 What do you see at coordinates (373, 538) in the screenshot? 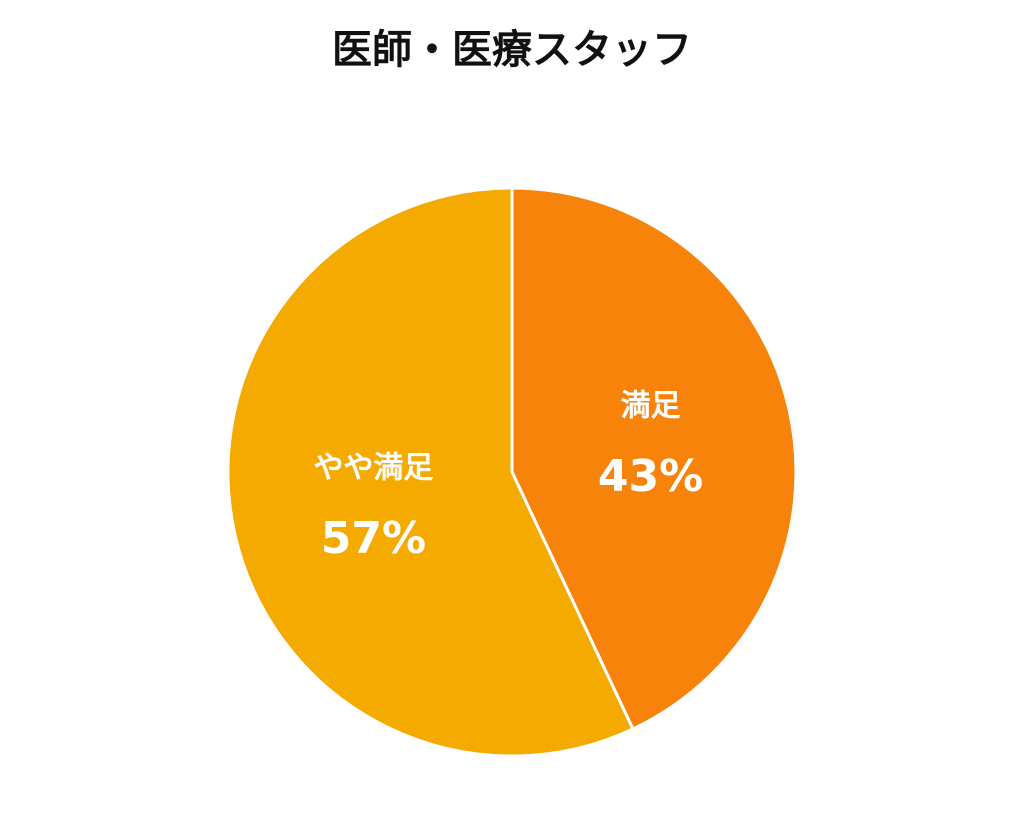
I see `slice-value-label: 57%` at bounding box center [373, 538].